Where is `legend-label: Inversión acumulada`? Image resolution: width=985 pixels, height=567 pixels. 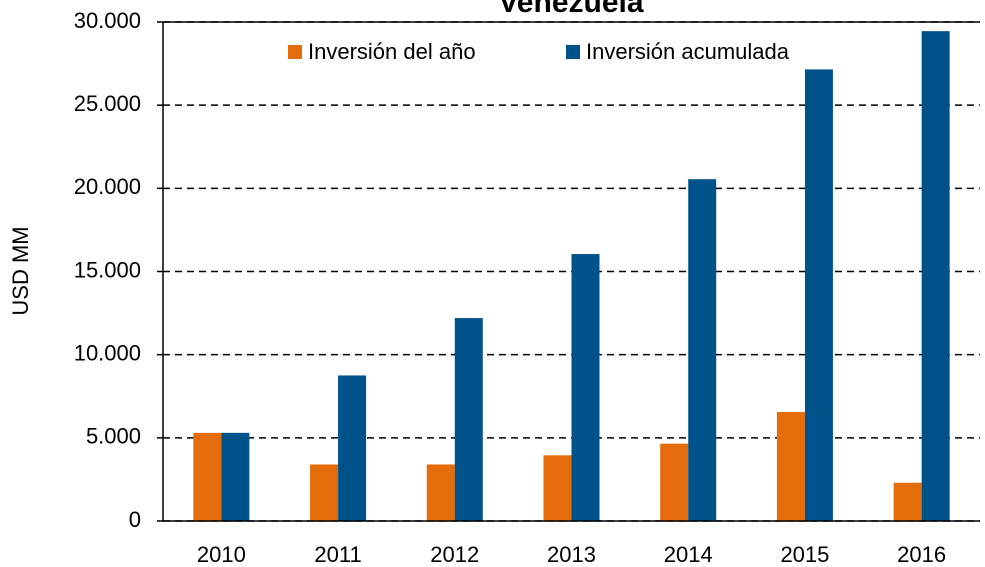 legend-label: Inversión acumulada is located at coordinates (688, 51).